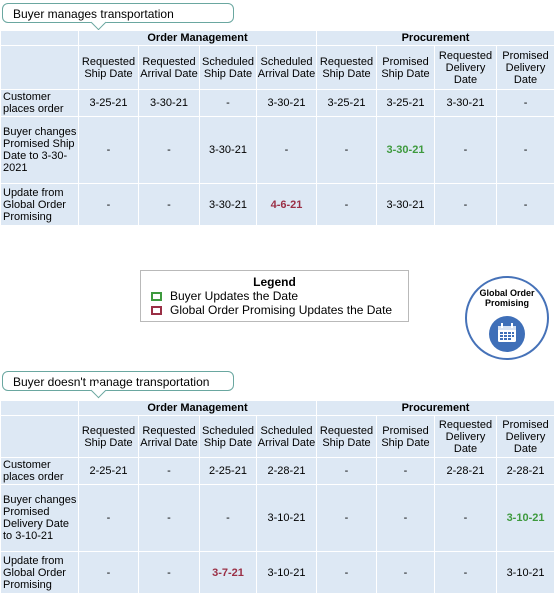 The height and width of the screenshot is (602, 554). What do you see at coordinates (507, 334) in the screenshot?
I see `calendar-icon` at bounding box center [507, 334].